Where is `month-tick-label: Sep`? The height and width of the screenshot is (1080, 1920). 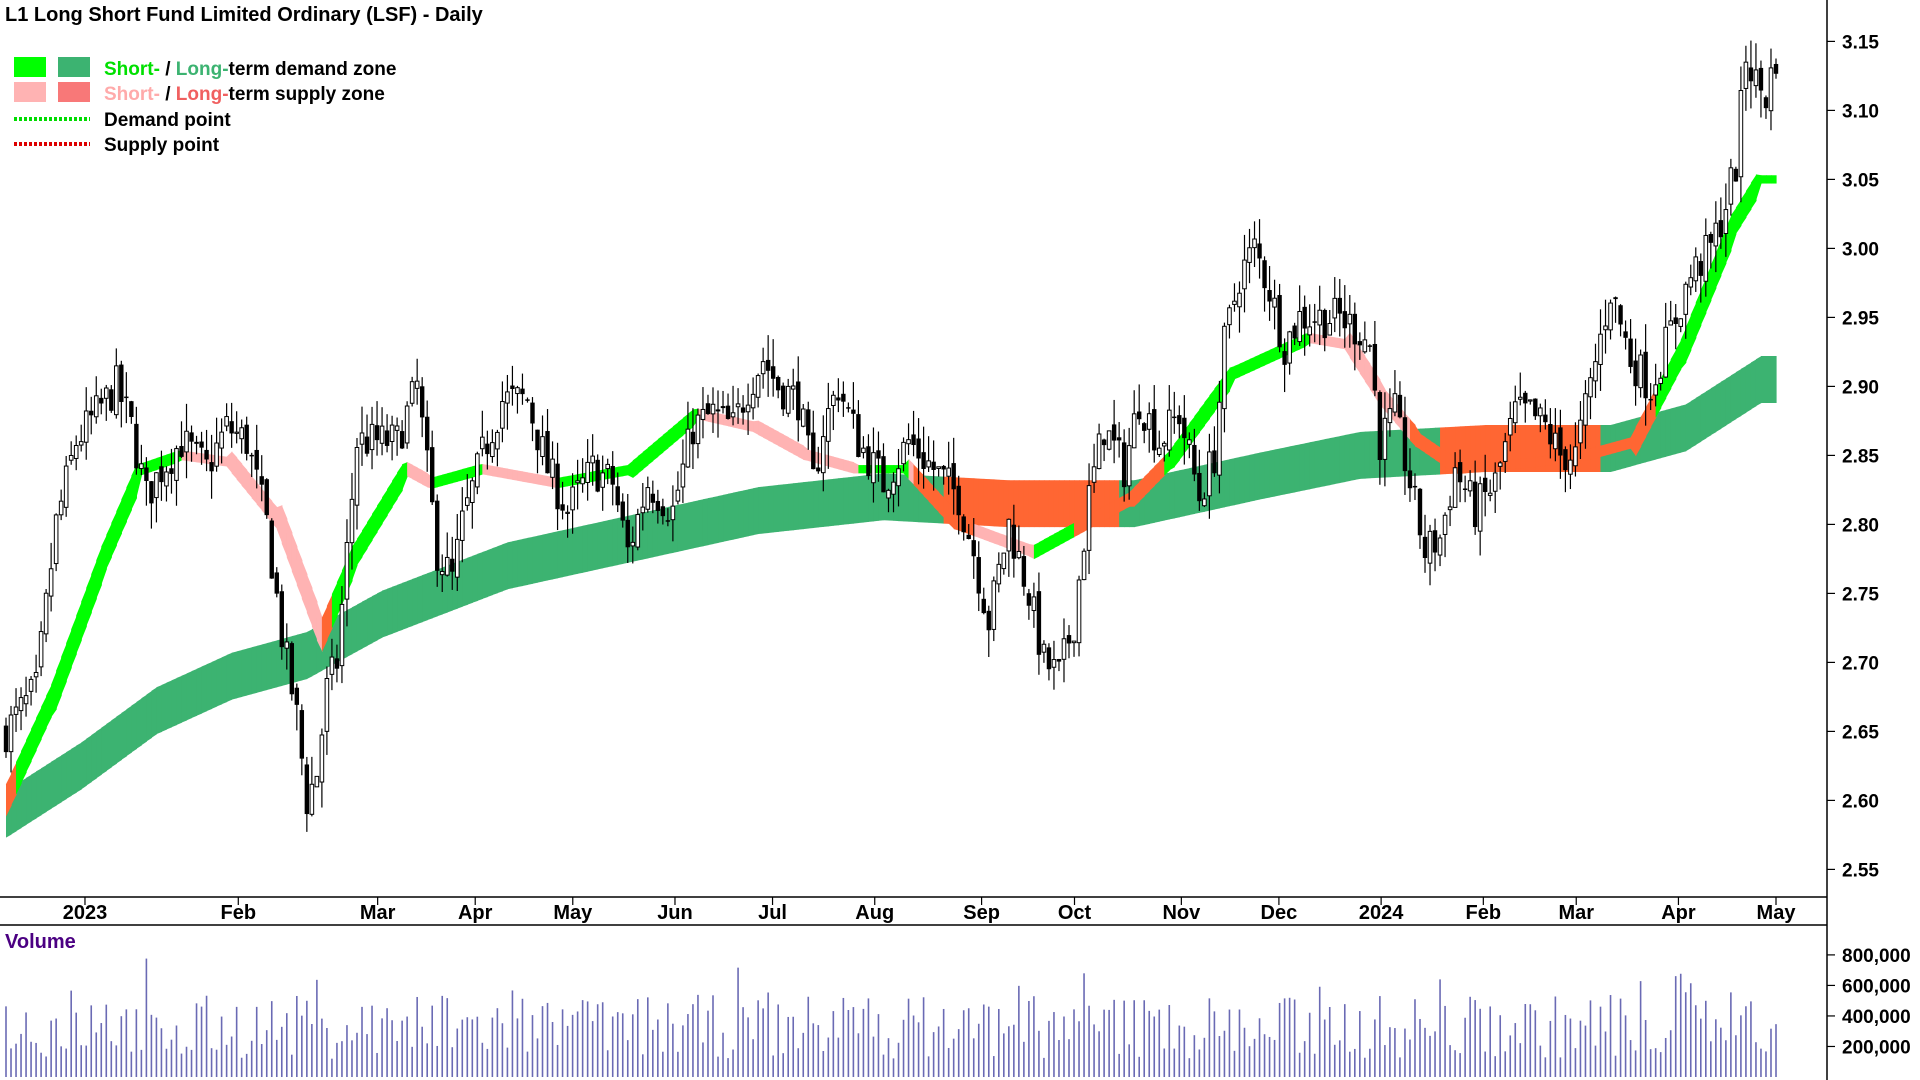 month-tick-label: Sep is located at coordinates (981, 913).